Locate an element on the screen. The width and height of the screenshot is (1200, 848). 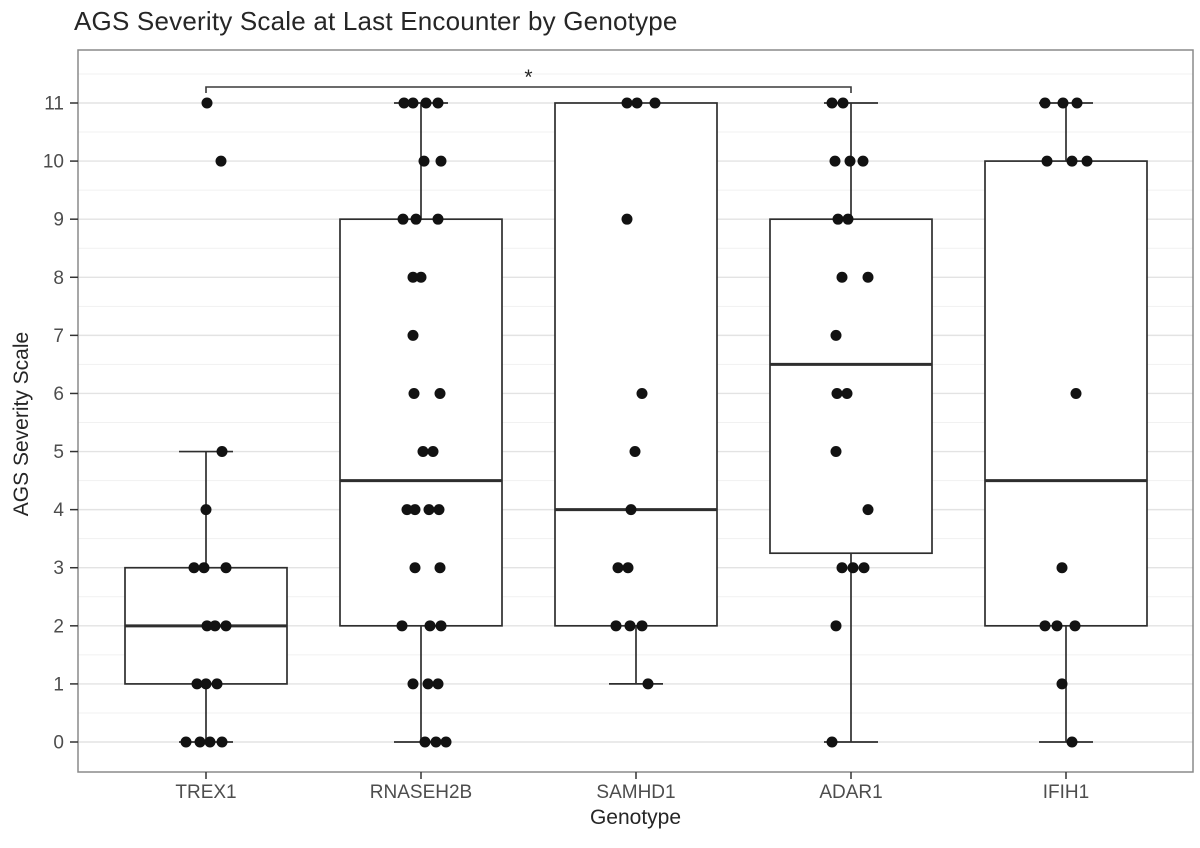
y-tick-label: 5 is located at coordinates (58, 452).